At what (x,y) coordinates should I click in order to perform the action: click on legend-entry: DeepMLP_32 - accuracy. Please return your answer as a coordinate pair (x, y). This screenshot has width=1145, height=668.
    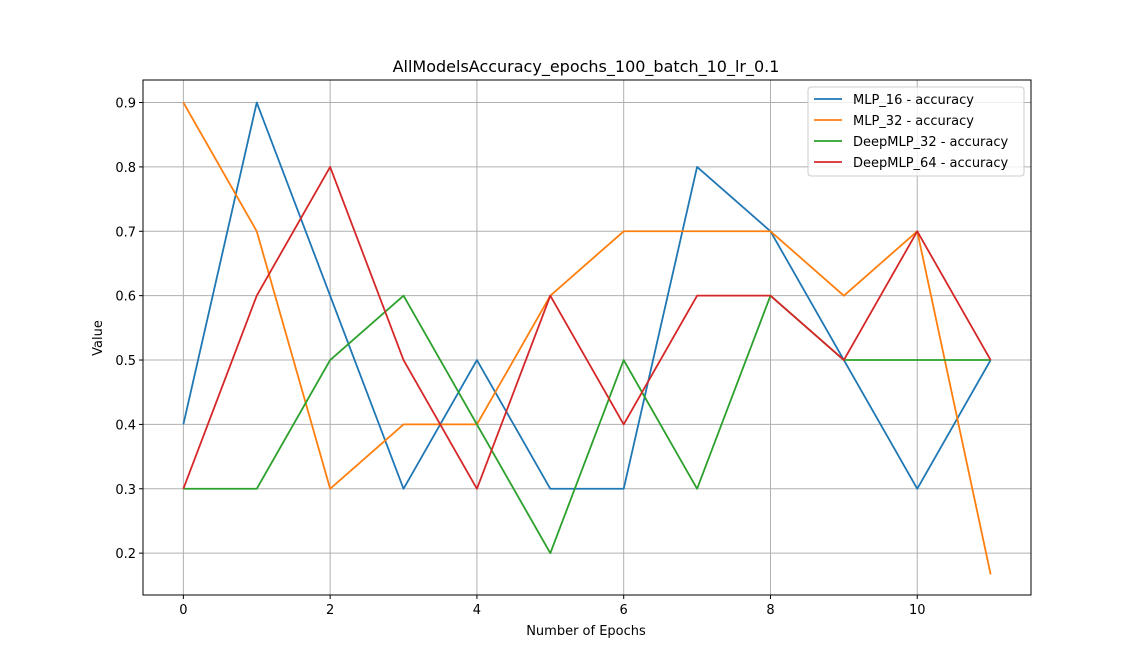
    Looking at the image, I should click on (931, 142).